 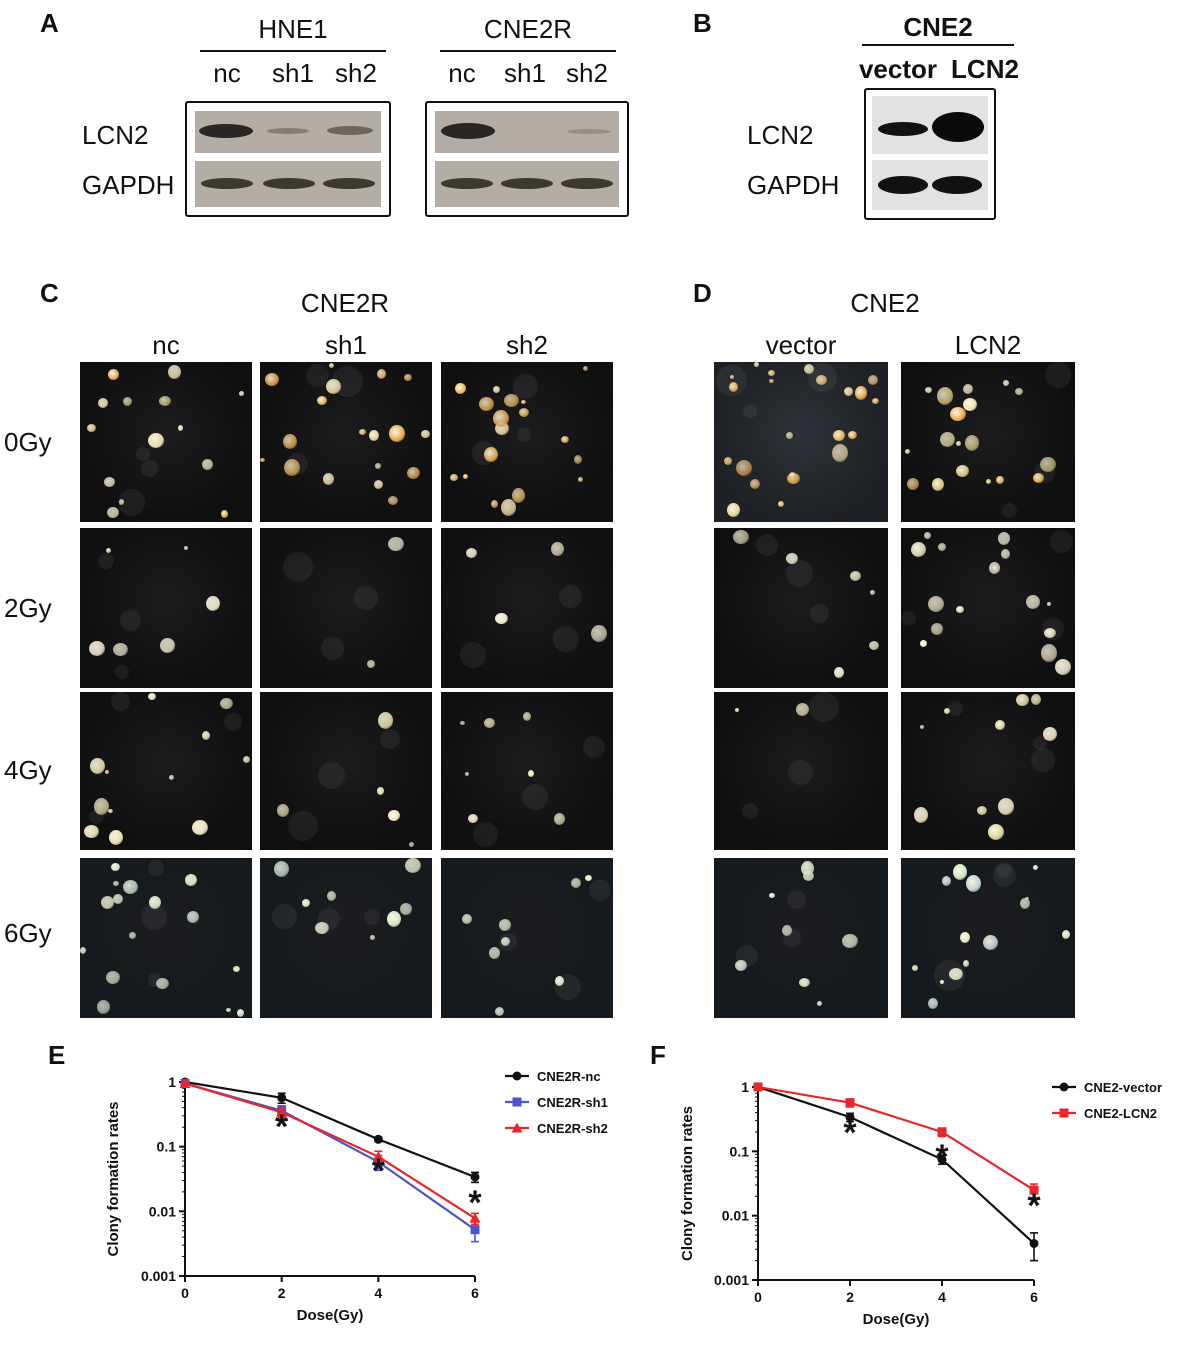 I want to click on x-tick-label: 2, so click(x=850, y=1297).